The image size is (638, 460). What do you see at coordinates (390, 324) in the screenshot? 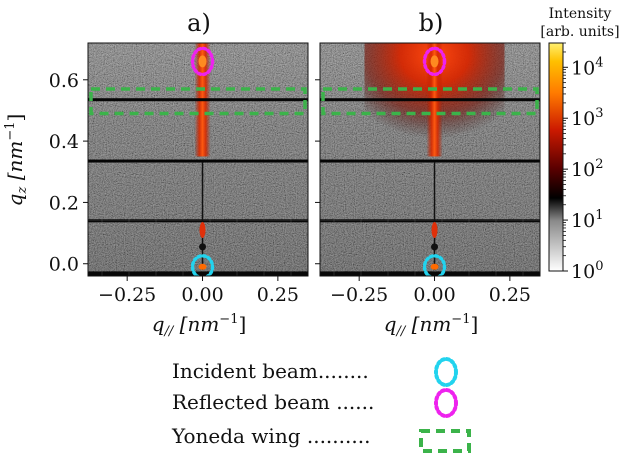
I see `xb-base: q` at bounding box center [390, 324].